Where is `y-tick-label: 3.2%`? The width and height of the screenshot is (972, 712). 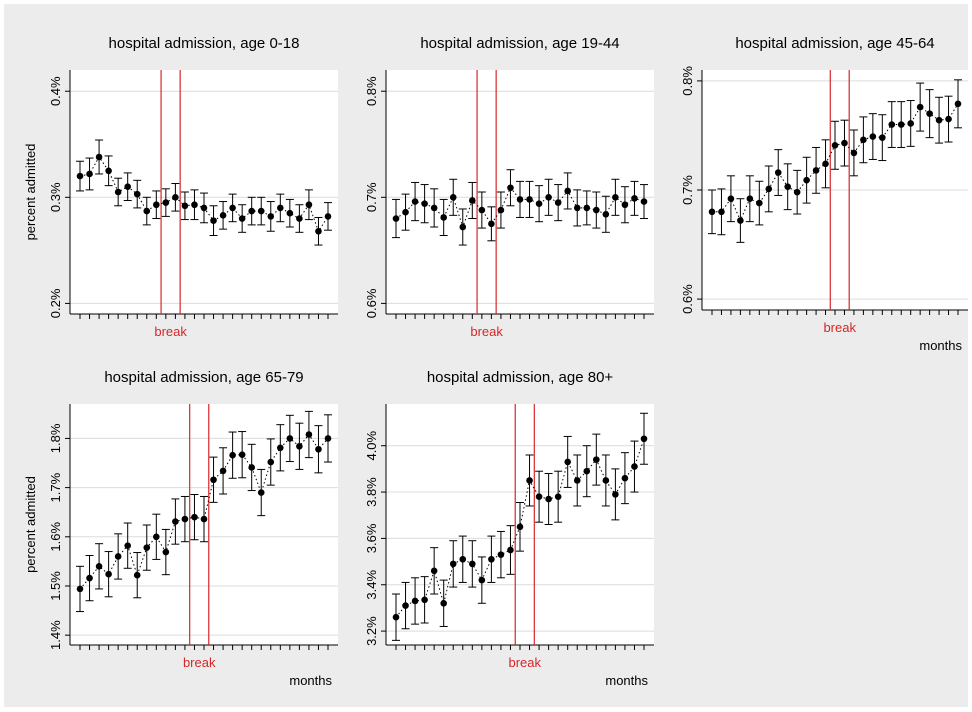
y-tick-label: 3.2% is located at coordinates (371, 631).